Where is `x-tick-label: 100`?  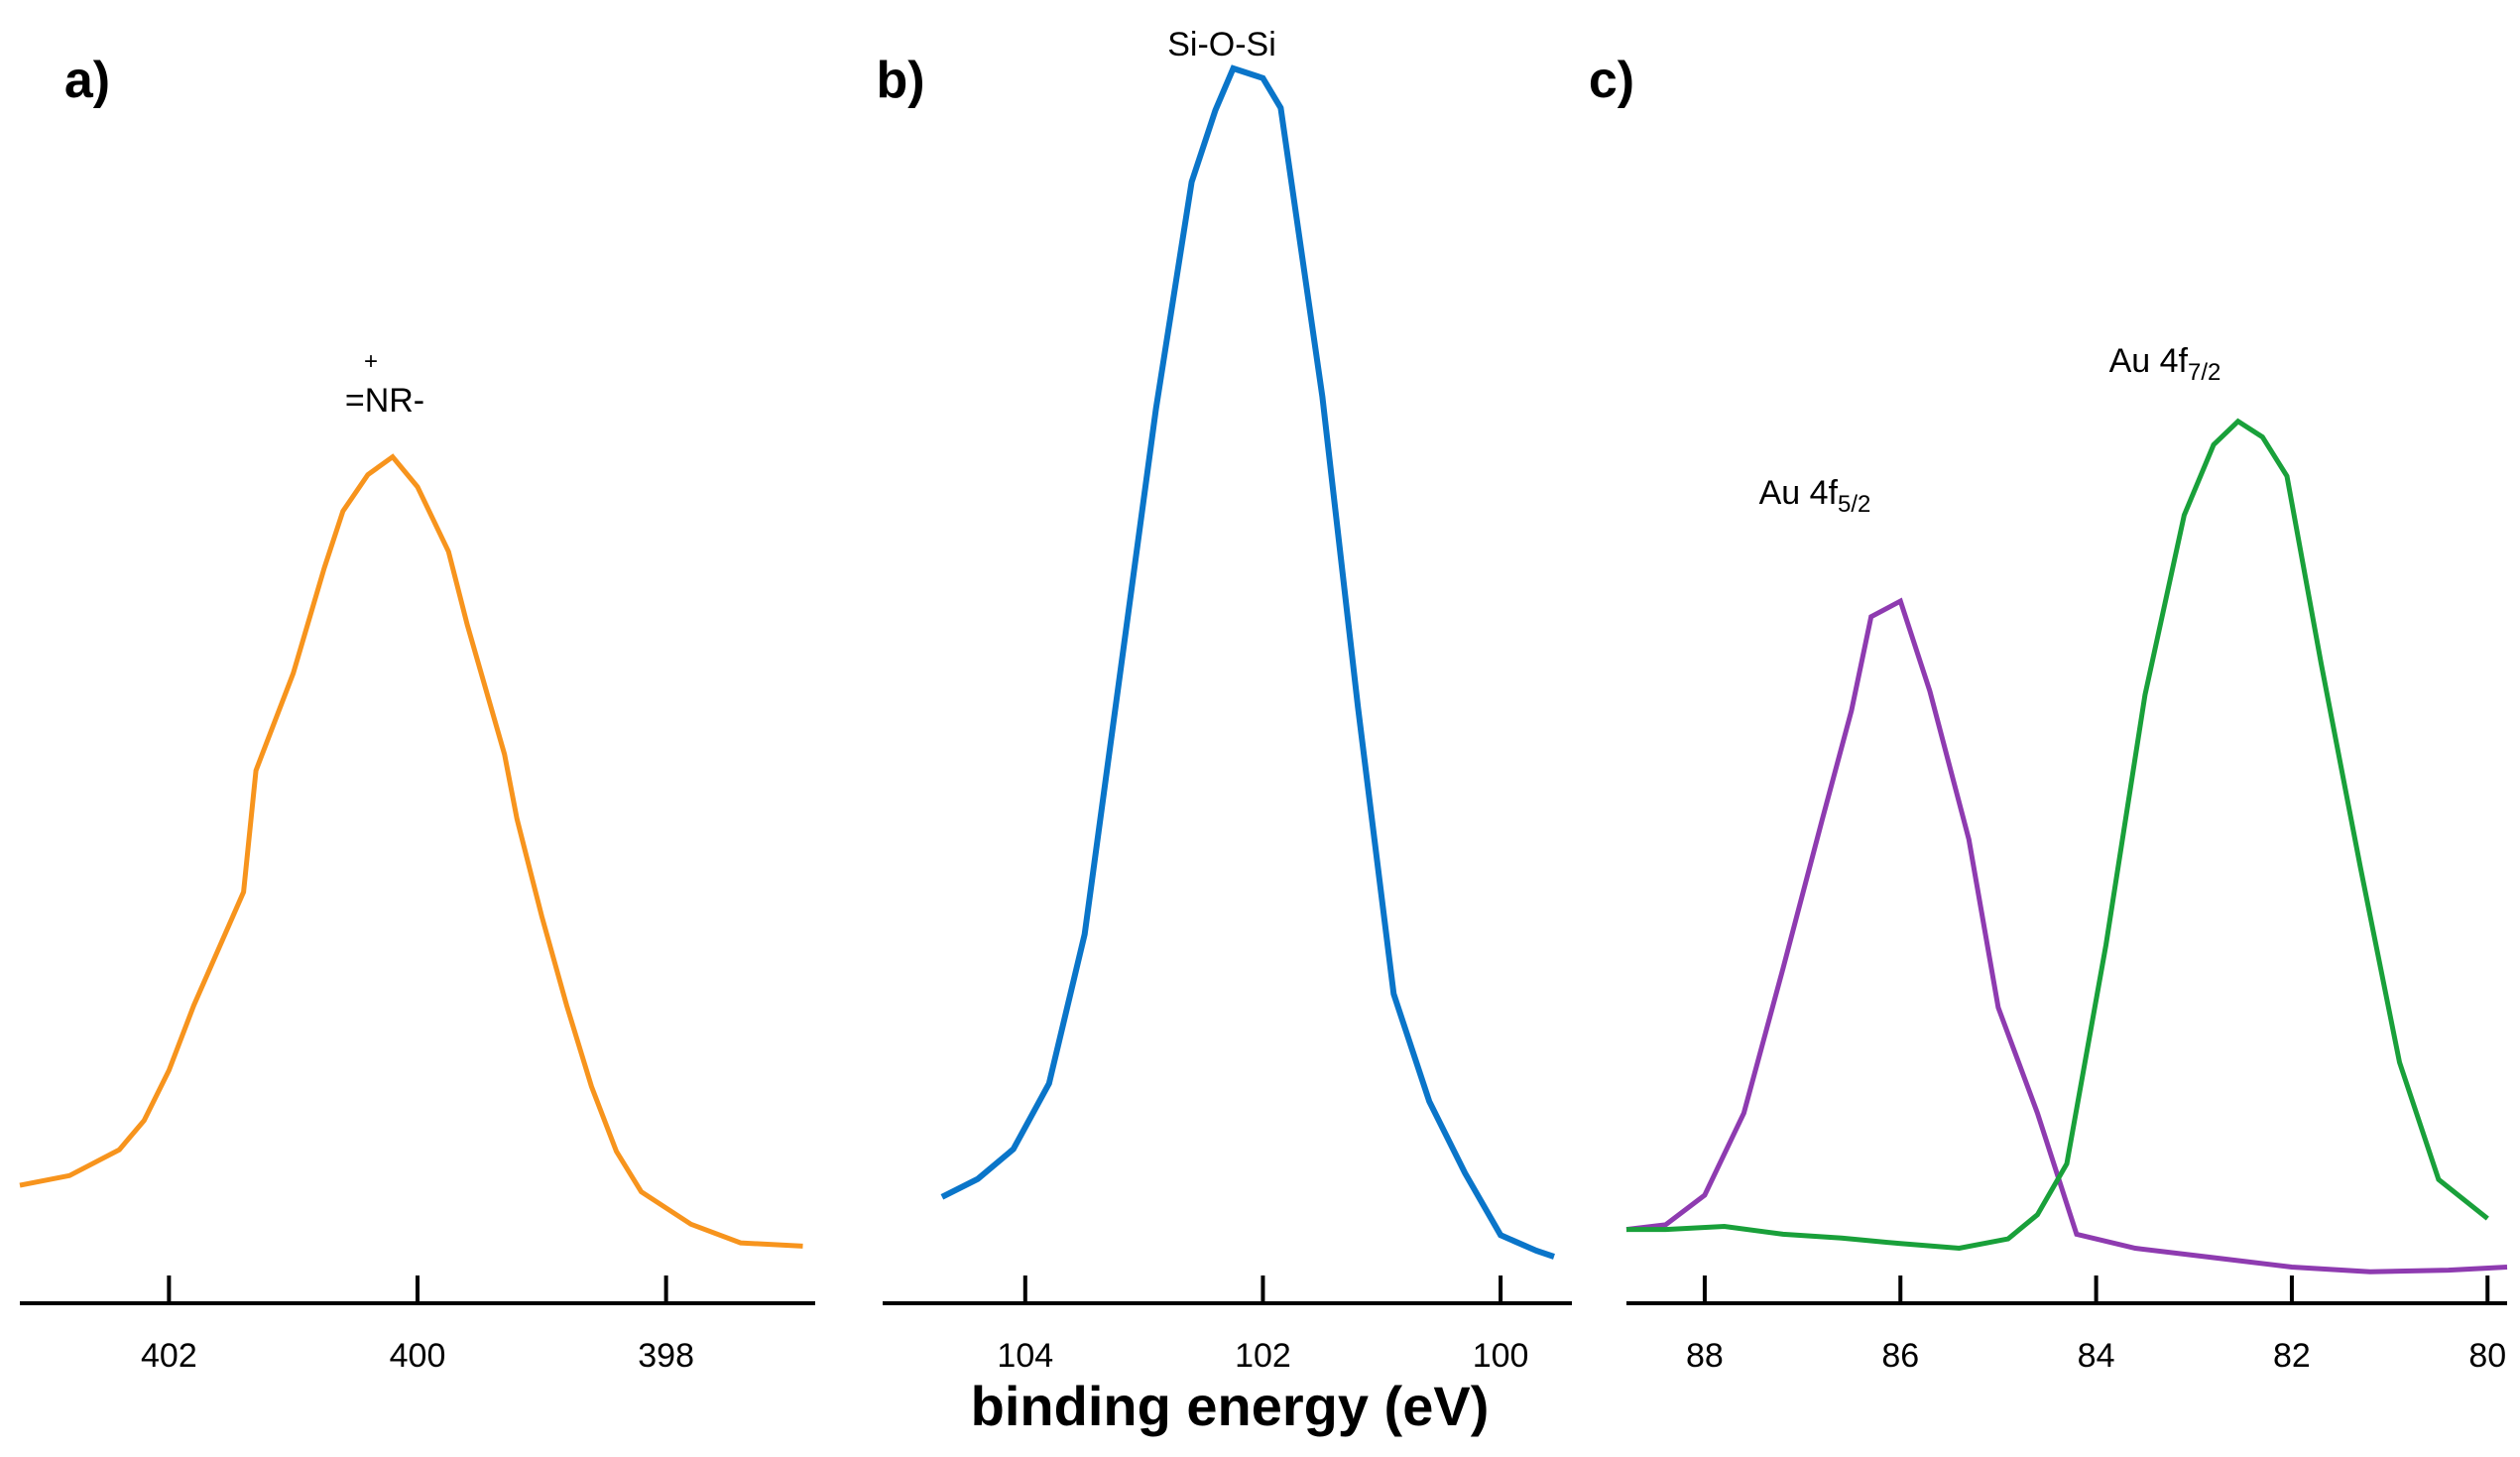 x-tick-label: 100 is located at coordinates (1501, 1356).